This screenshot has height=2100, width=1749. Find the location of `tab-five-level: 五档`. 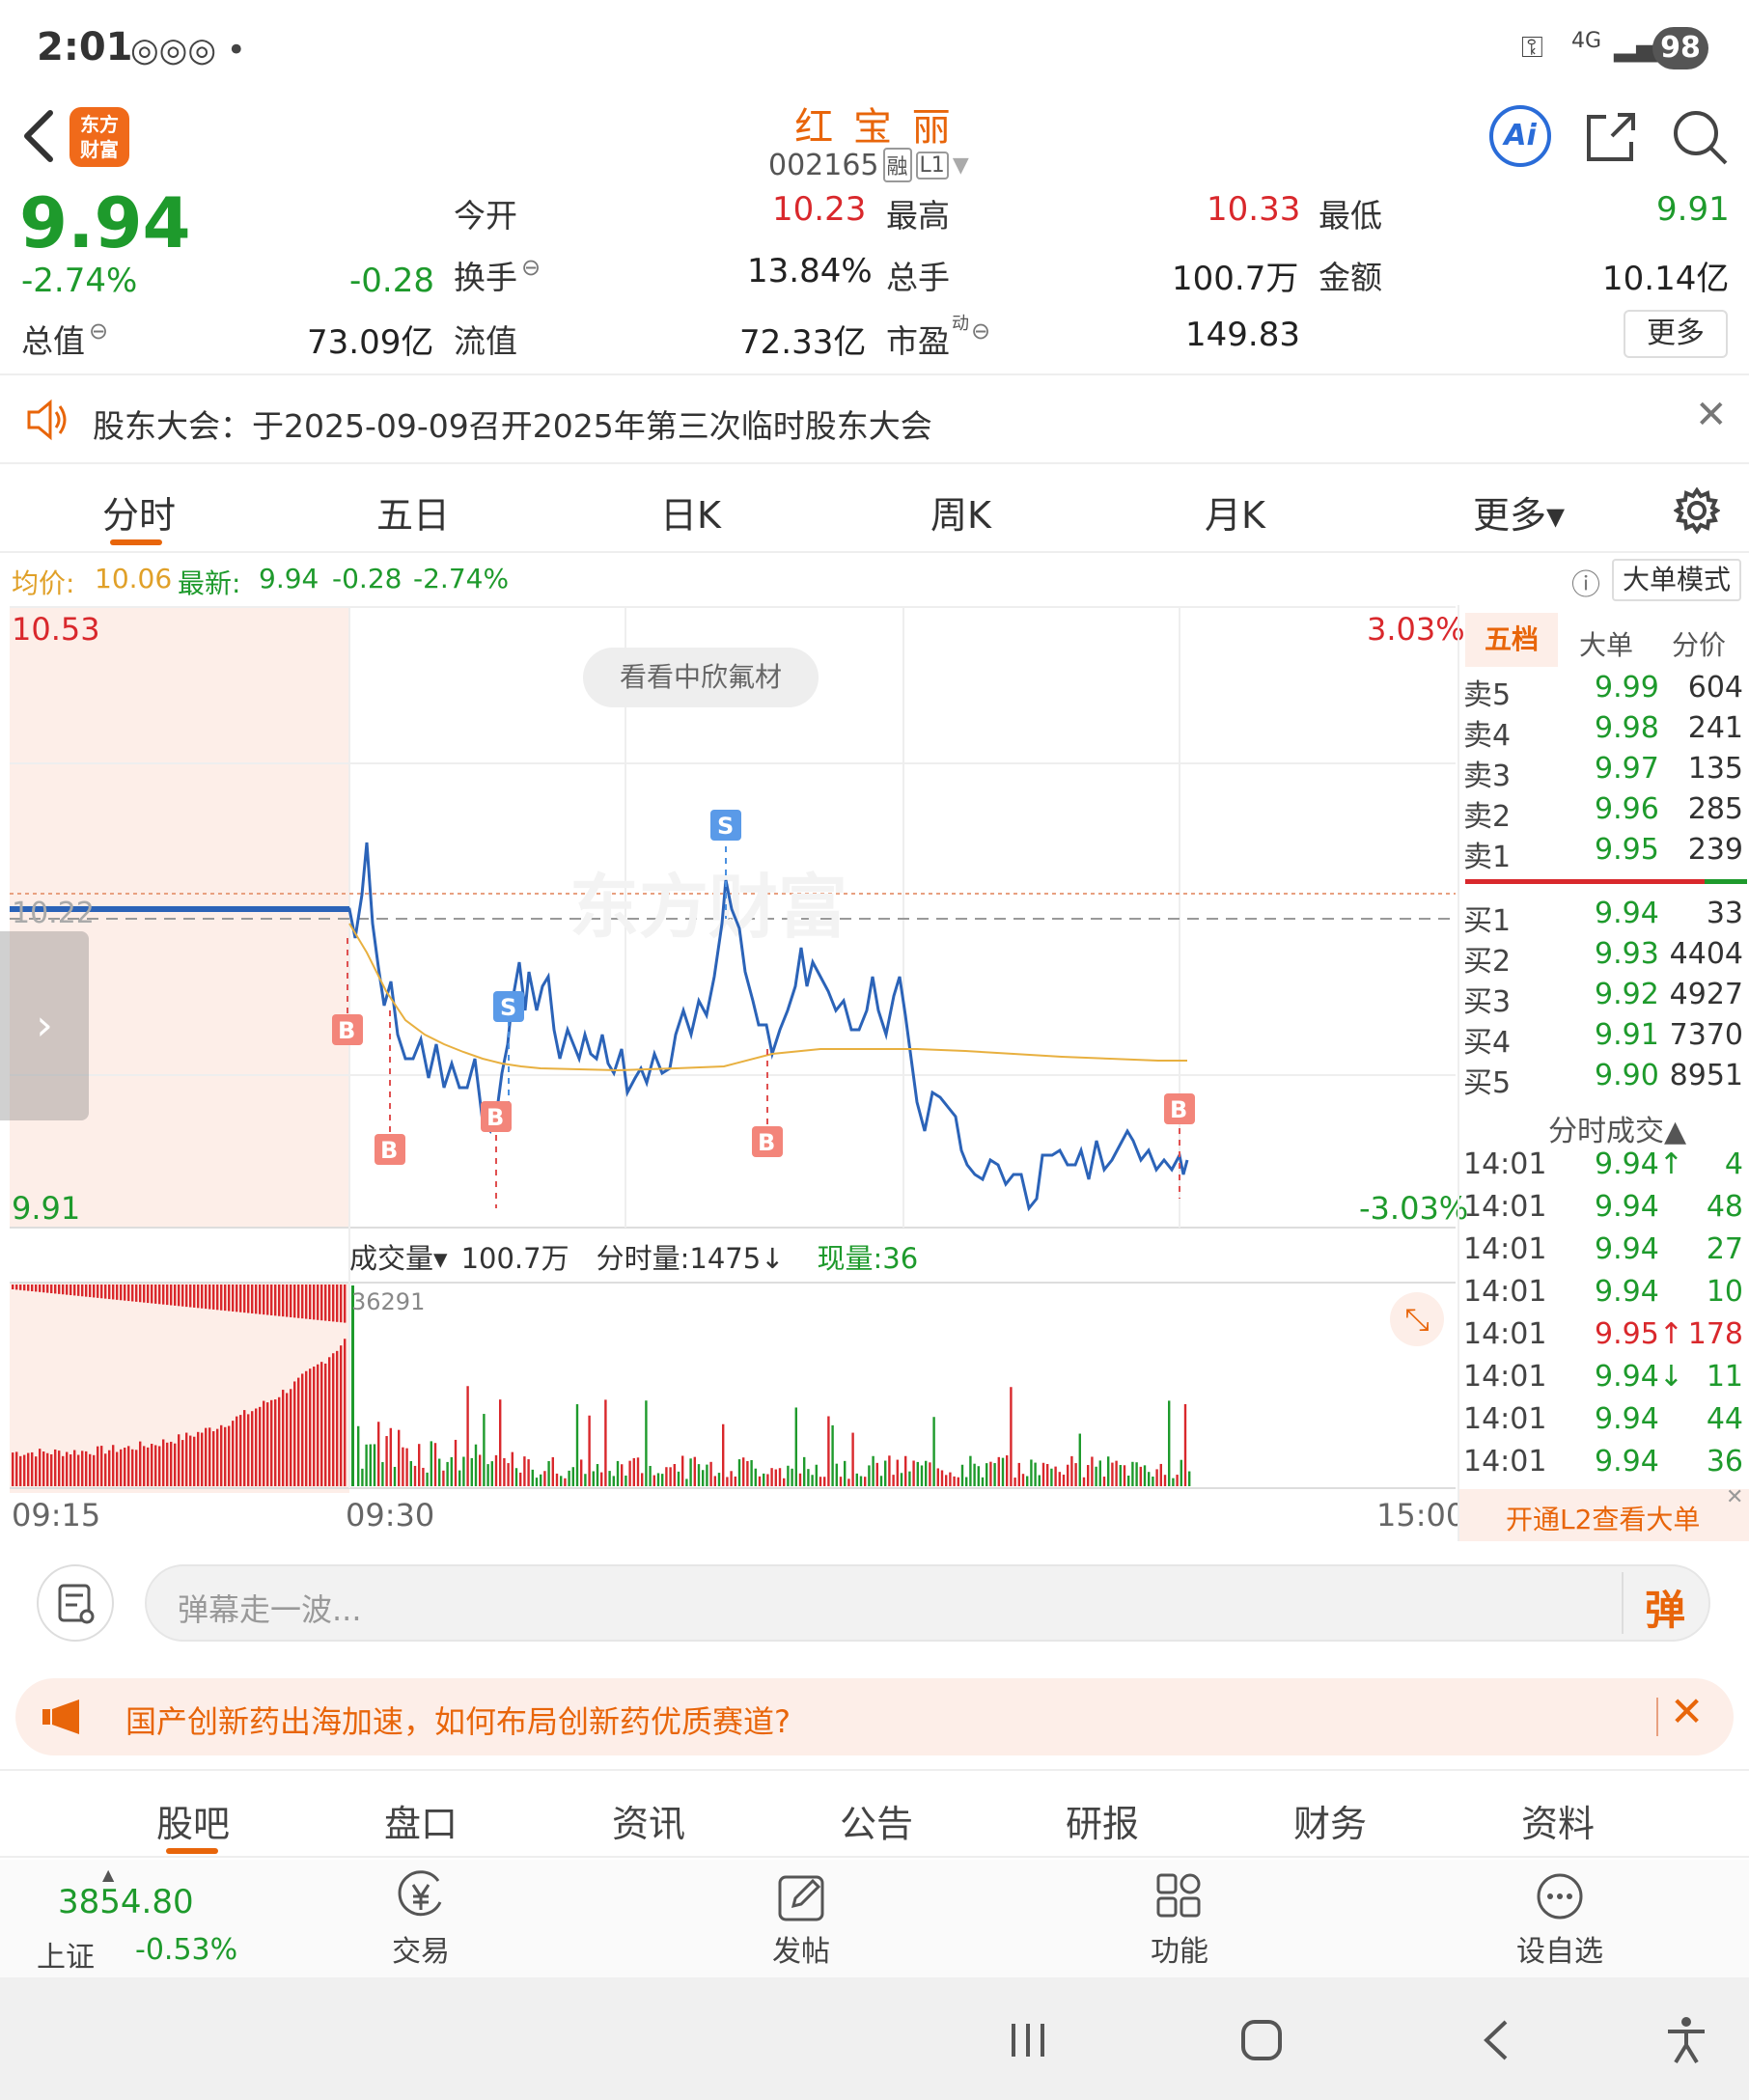

tab-five-level: 五档 is located at coordinates (1512, 640).